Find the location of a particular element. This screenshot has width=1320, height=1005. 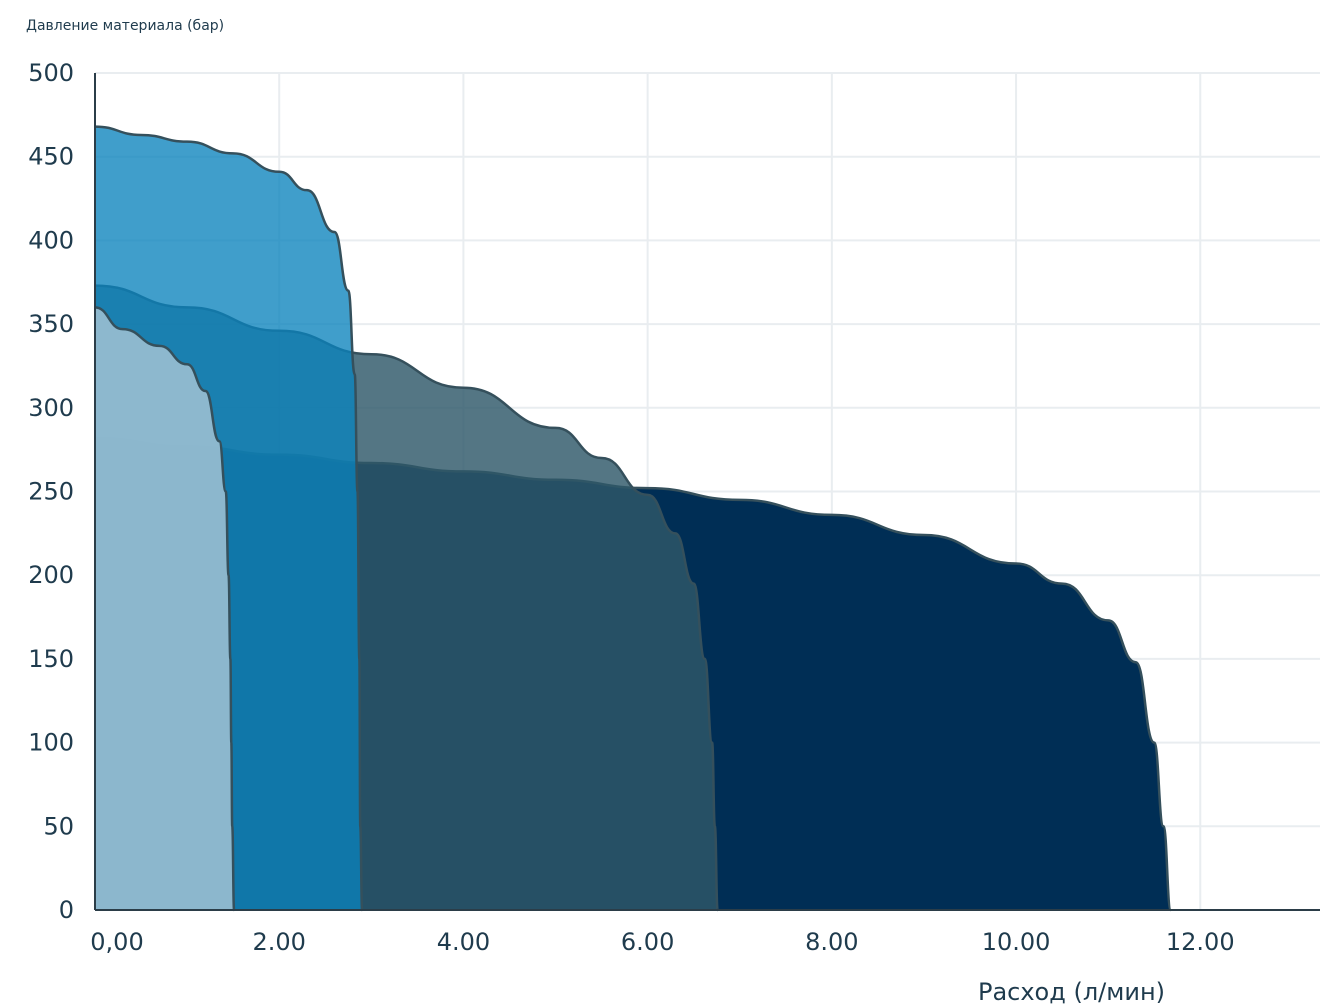

x-tick-label: 2.00 is located at coordinates (278, 942).